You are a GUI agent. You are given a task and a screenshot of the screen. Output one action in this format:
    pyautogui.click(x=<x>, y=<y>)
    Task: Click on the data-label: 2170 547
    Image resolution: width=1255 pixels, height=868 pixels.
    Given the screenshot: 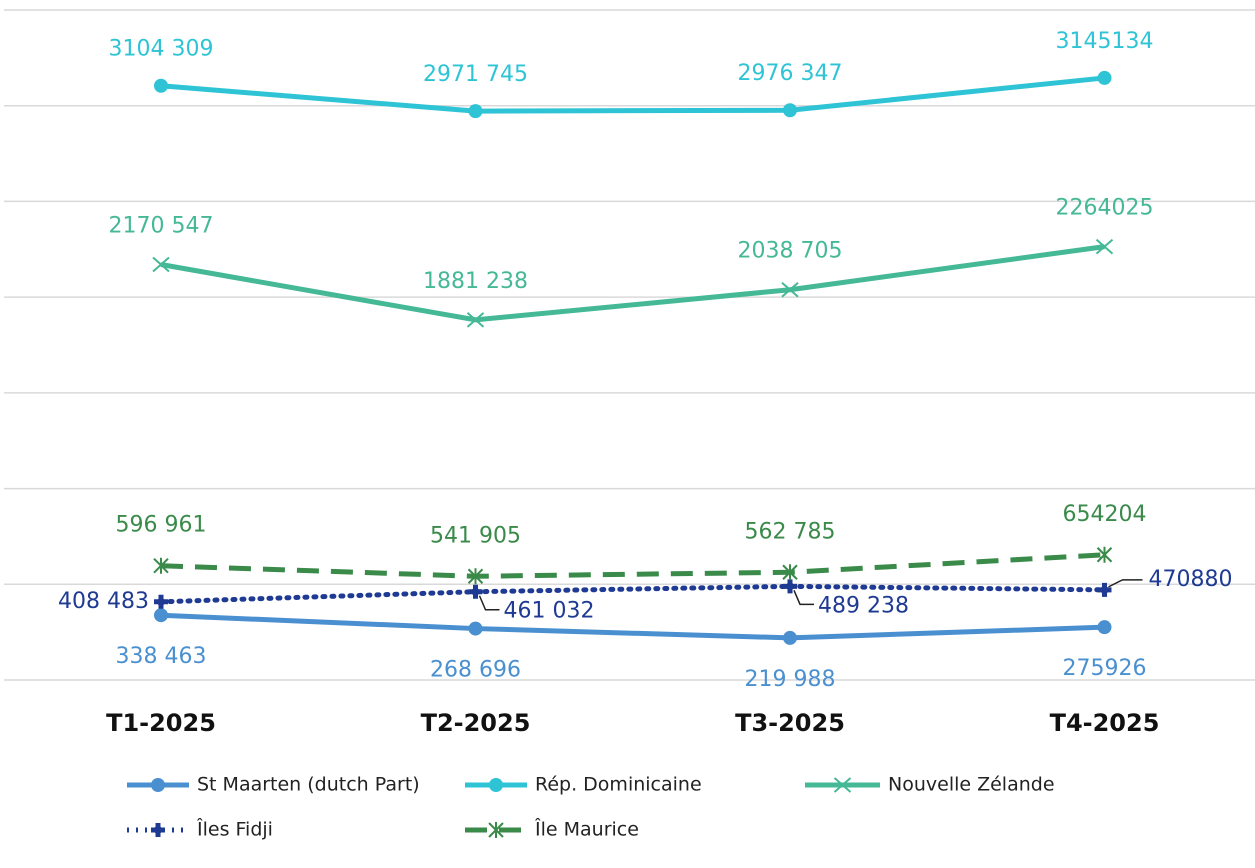 What is the action you would take?
    pyautogui.click(x=161, y=225)
    